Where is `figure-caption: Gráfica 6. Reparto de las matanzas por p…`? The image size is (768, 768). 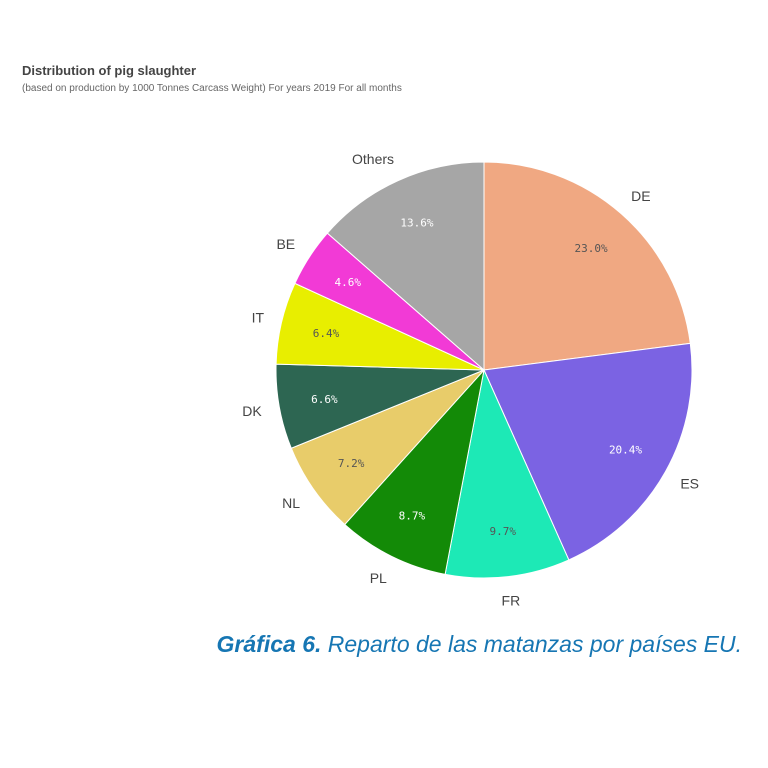
figure-caption: Gráfica 6. Reparto de las matanzas por p… is located at coordinates (371, 644).